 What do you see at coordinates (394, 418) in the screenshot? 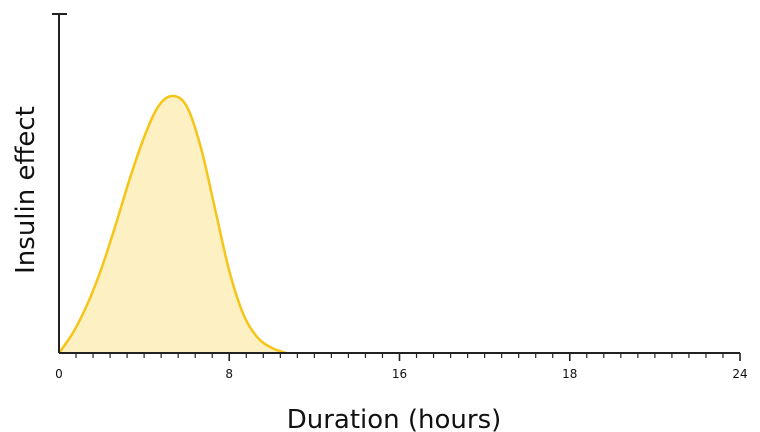
I see `x-axis-title: Duration (hours)` at bounding box center [394, 418].